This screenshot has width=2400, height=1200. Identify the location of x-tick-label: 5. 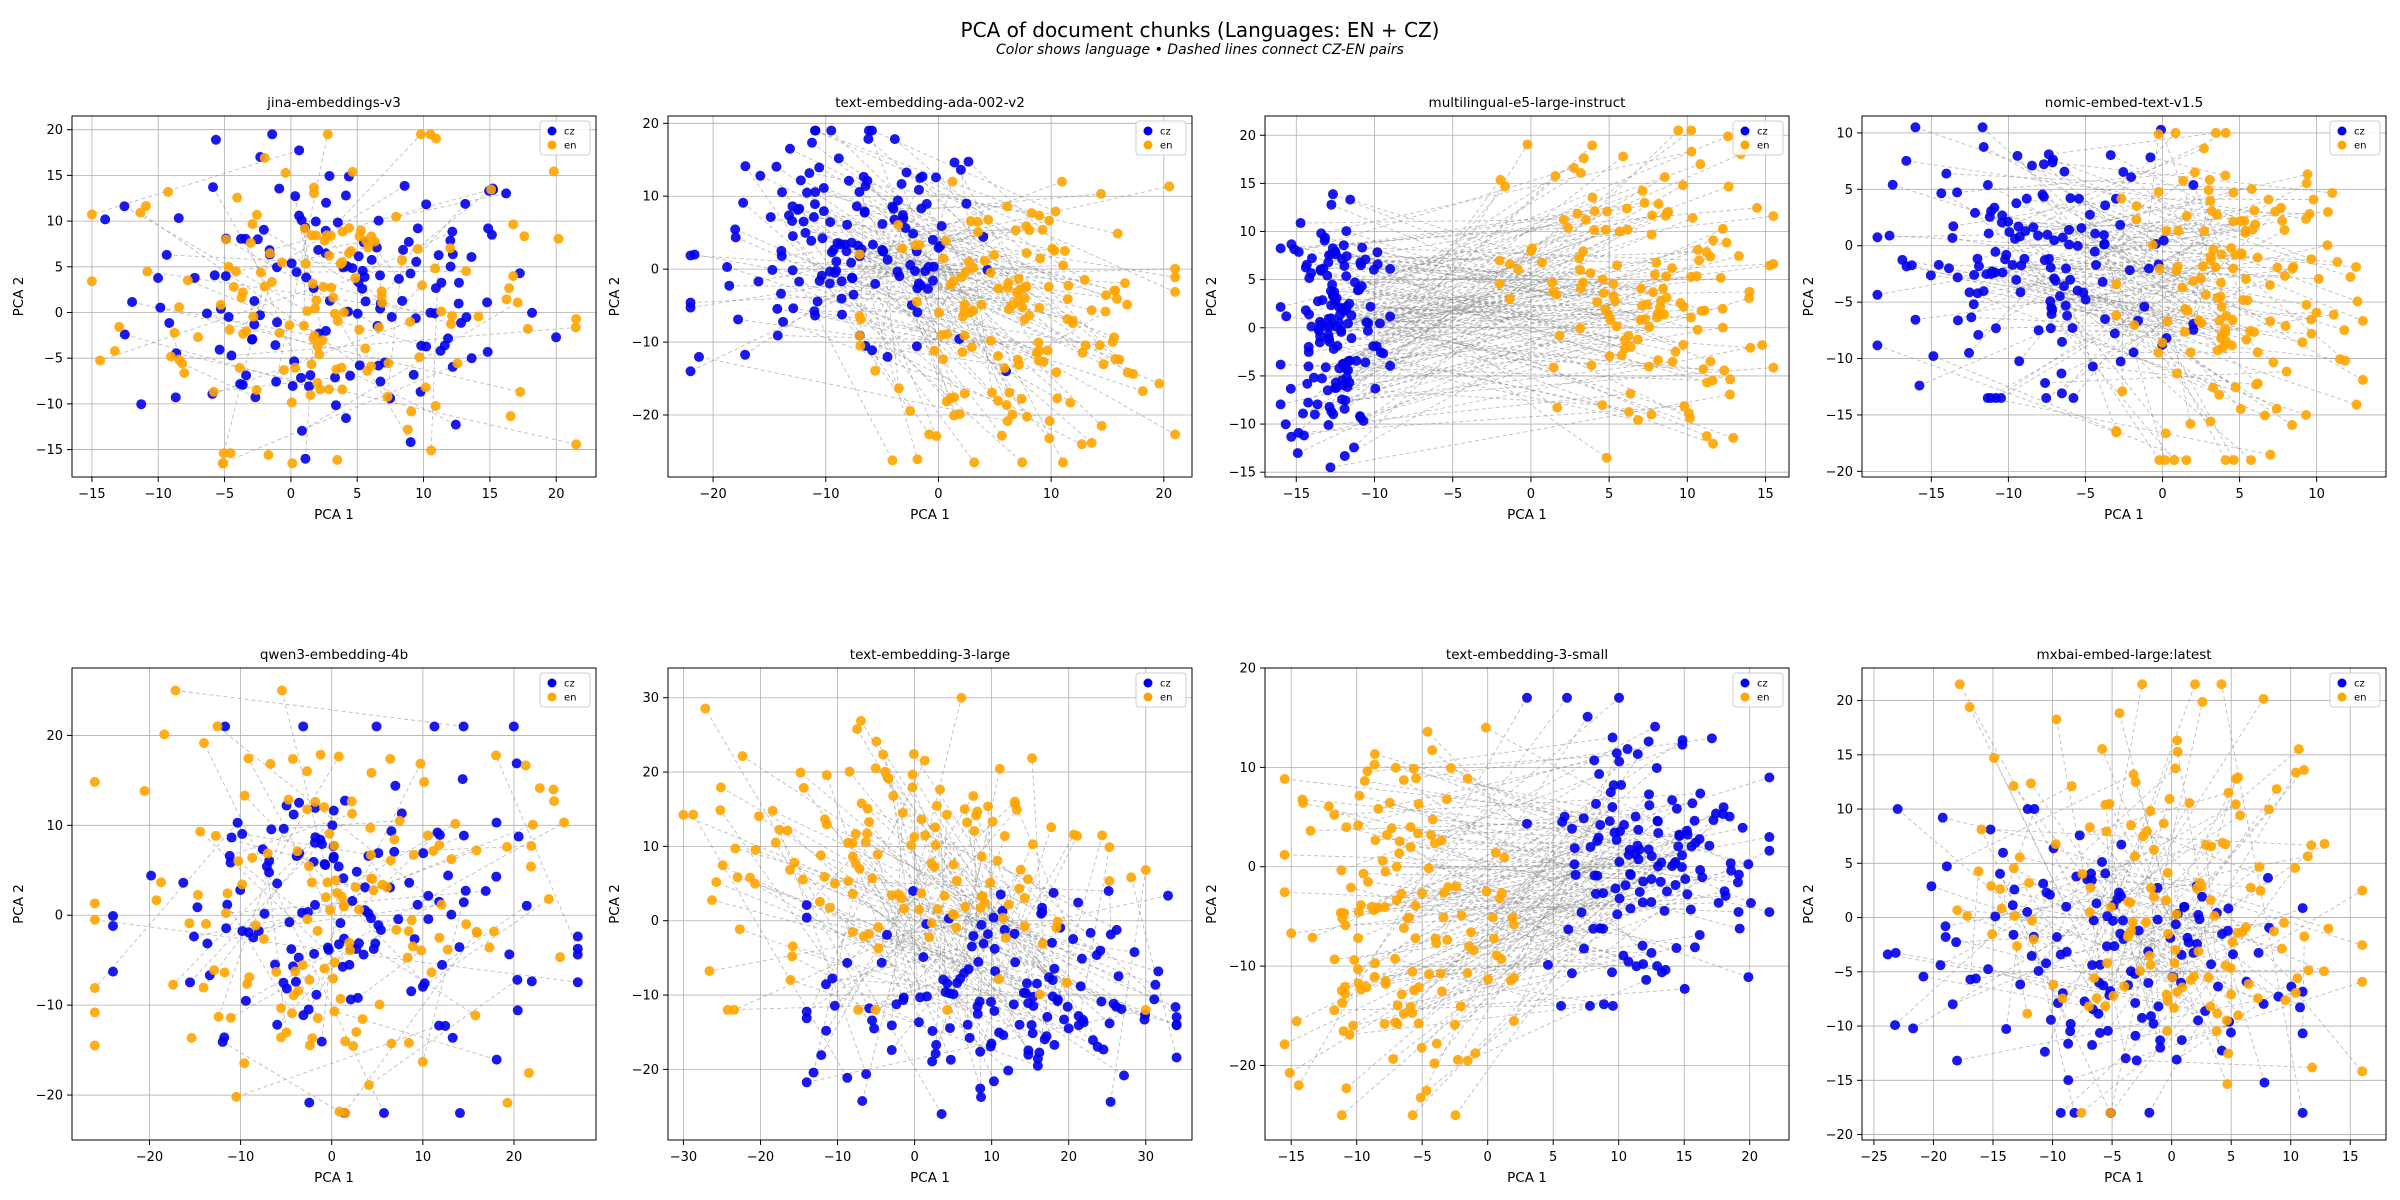
(1553, 1157).